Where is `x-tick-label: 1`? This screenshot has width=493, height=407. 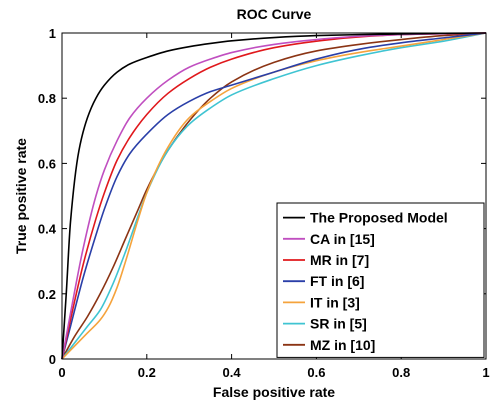 x-tick-label: 1 is located at coordinates (485, 372).